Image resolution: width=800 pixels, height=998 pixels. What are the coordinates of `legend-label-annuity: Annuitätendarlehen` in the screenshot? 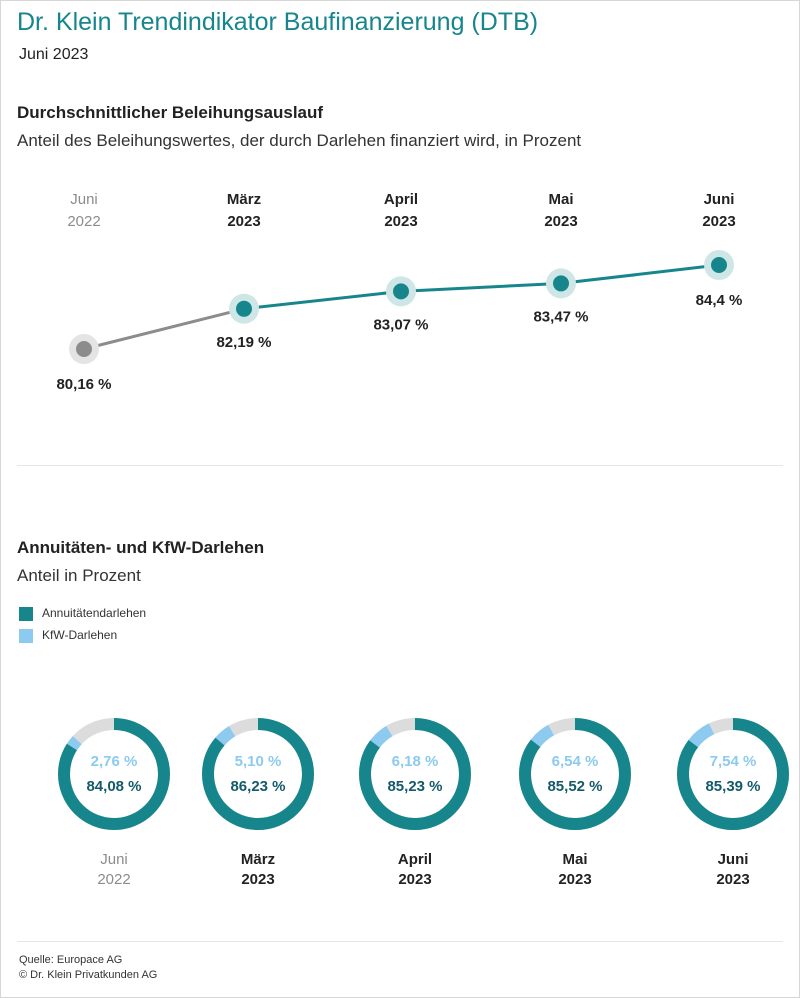 It's located at (94, 613).